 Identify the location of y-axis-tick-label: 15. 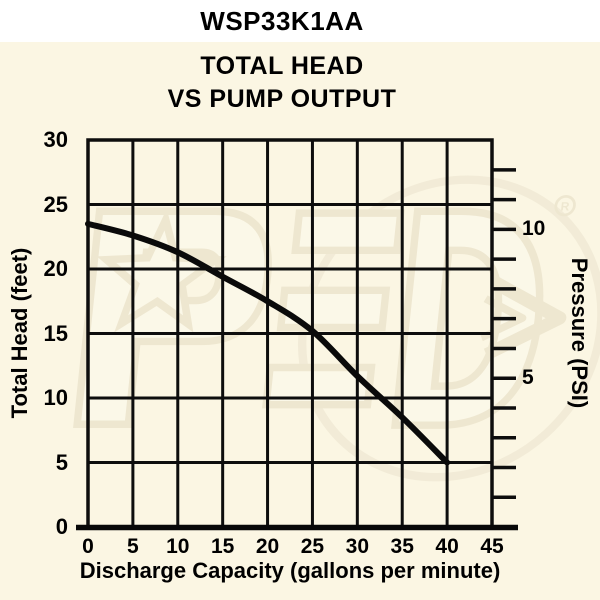
(55, 333).